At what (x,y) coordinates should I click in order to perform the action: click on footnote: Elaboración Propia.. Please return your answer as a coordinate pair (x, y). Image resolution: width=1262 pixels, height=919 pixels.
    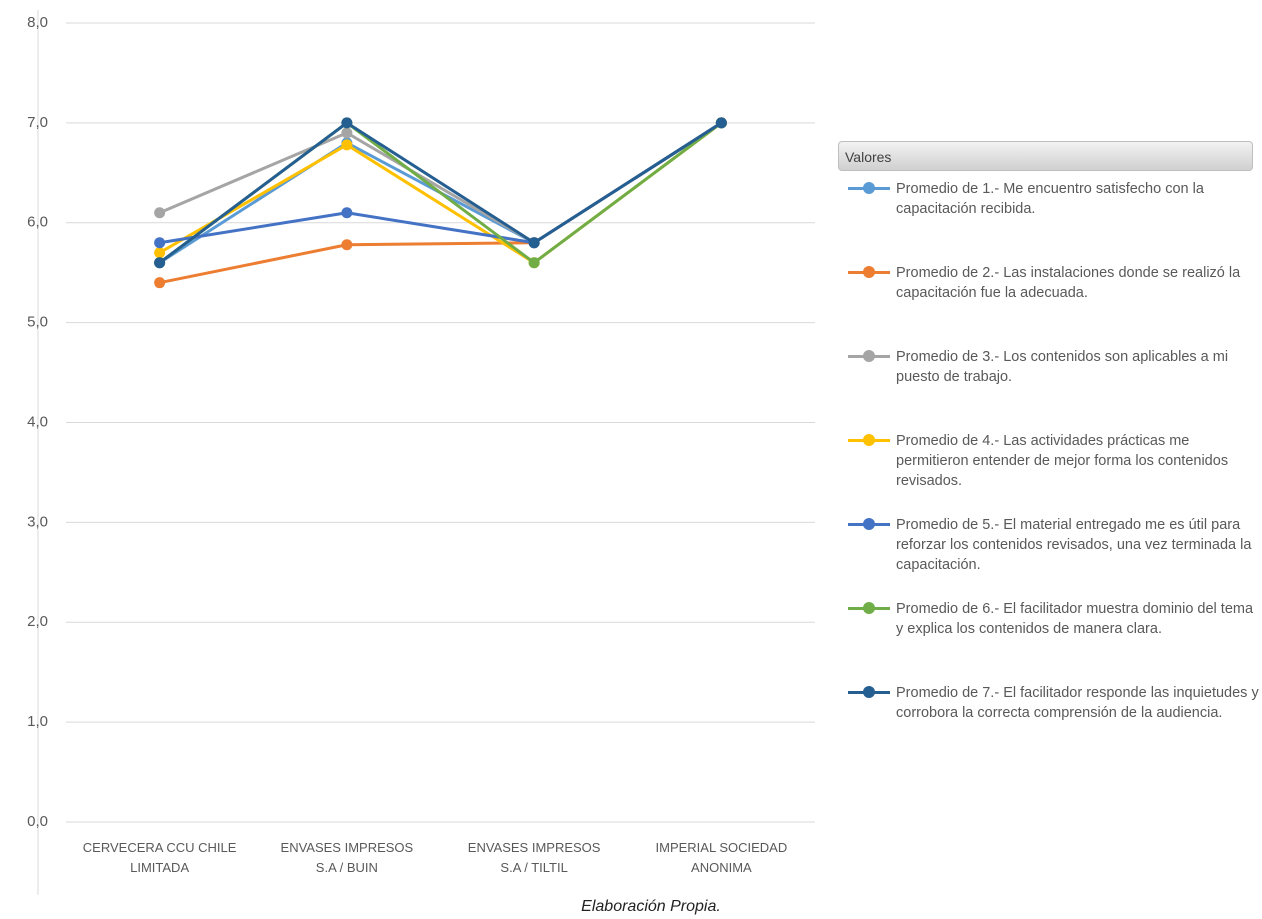
    Looking at the image, I should click on (651, 906).